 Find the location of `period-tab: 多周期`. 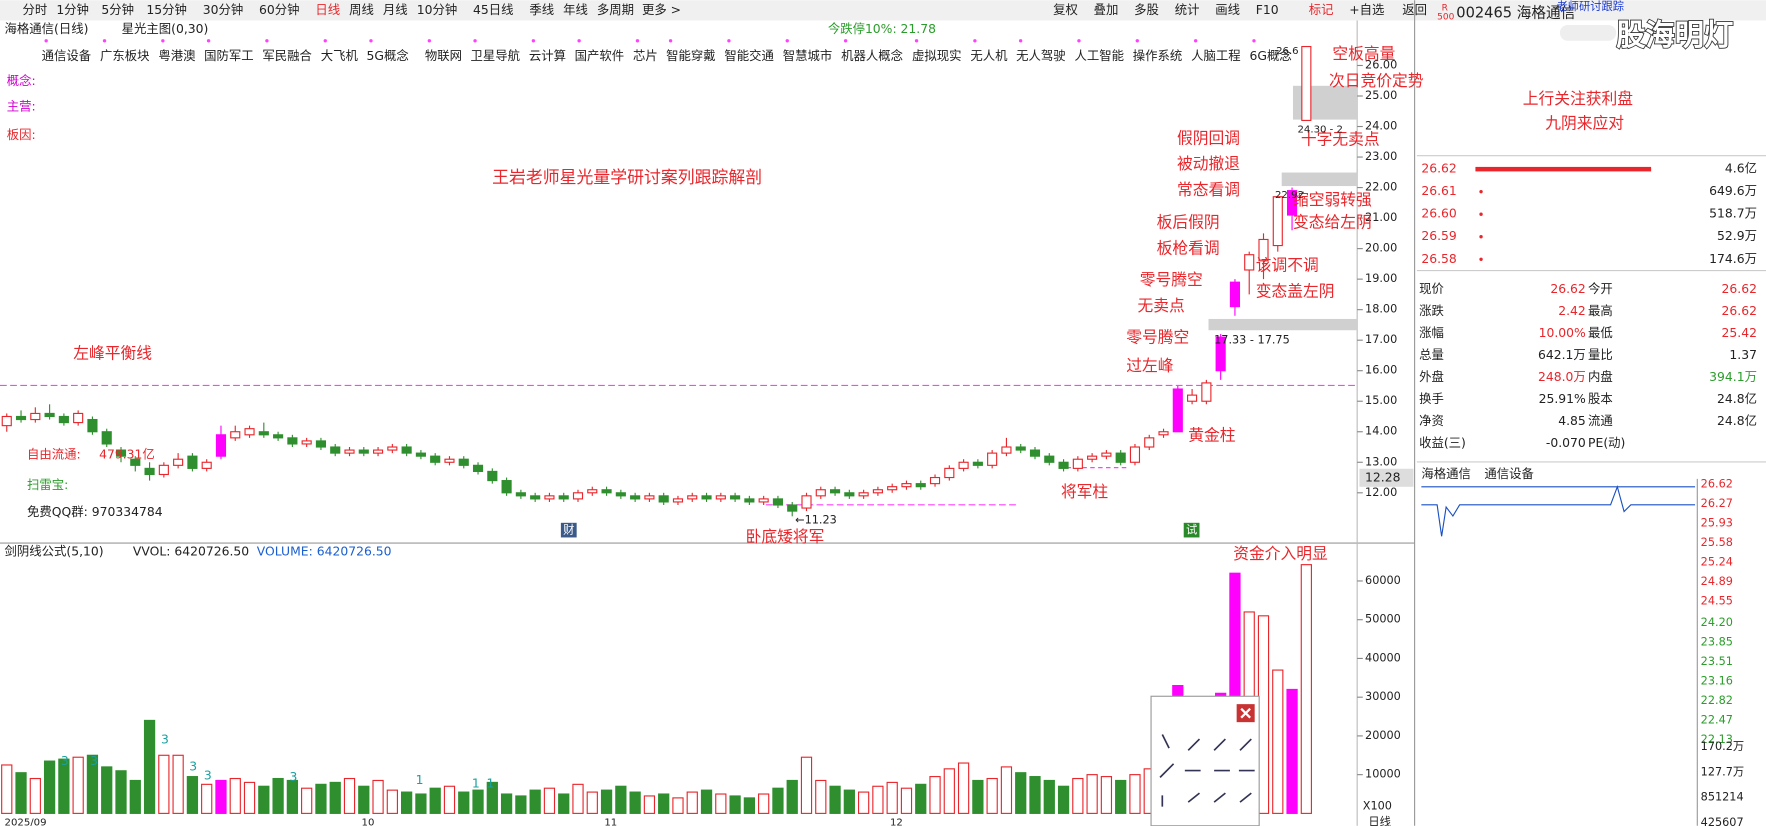

period-tab: 多周期 is located at coordinates (615, 10).